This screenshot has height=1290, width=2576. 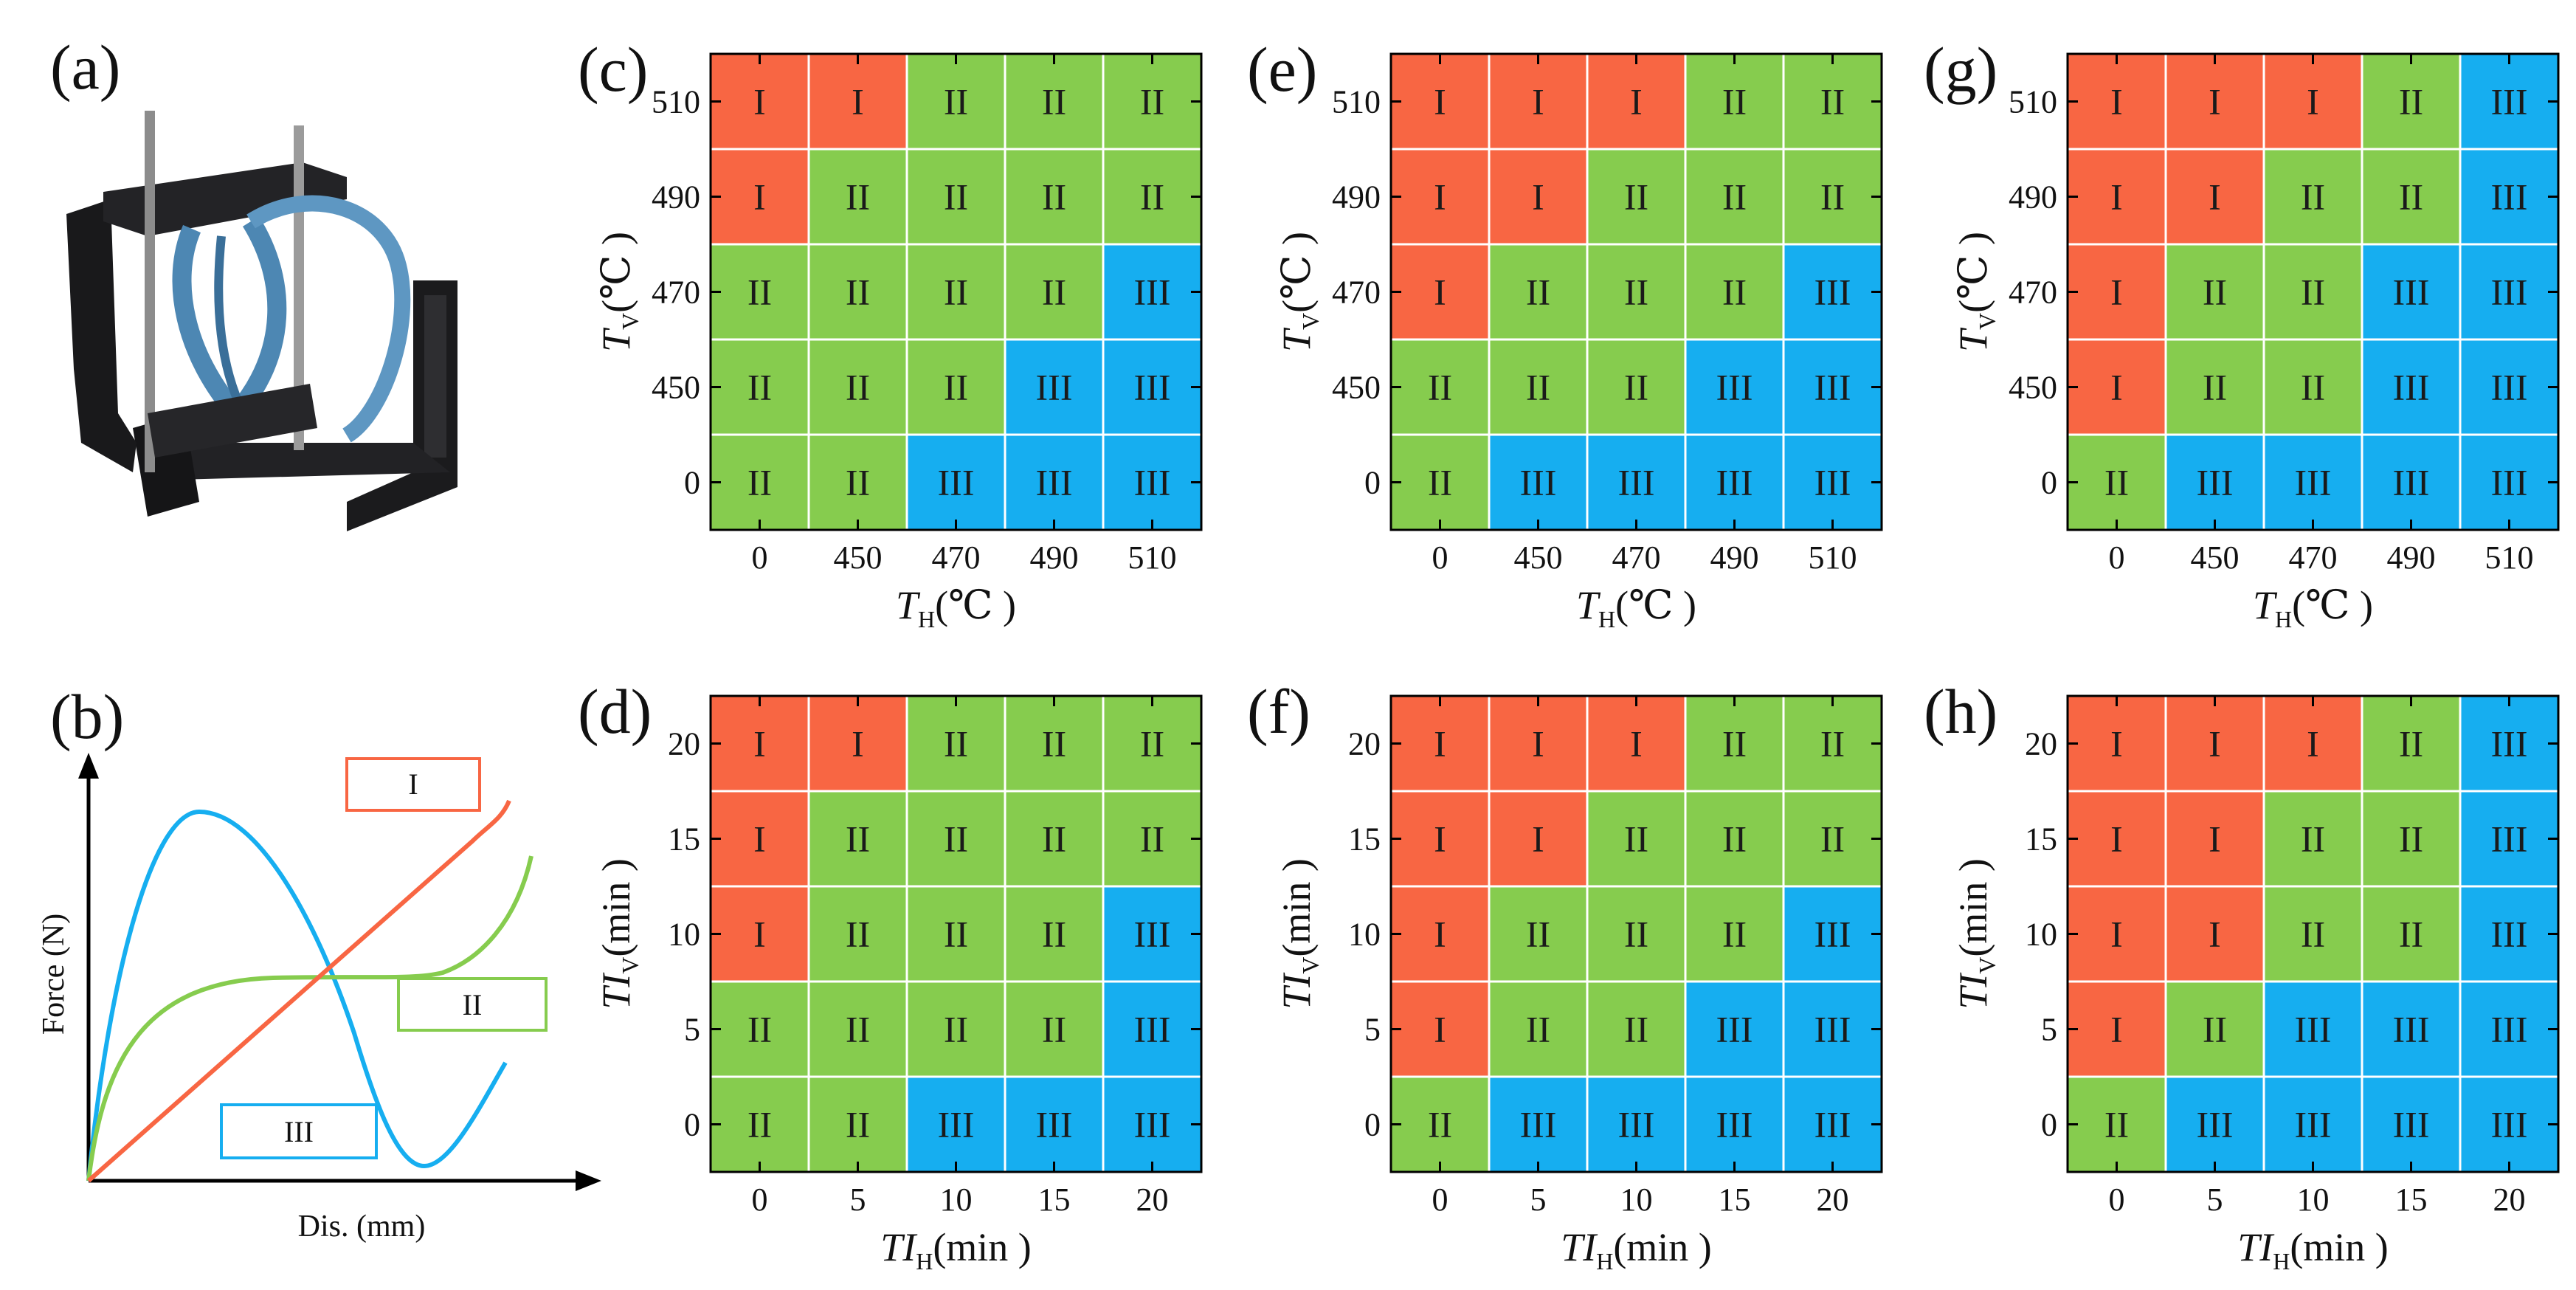 What do you see at coordinates (2041, 744) in the screenshot?
I see `y-tick-label: 20` at bounding box center [2041, 744].